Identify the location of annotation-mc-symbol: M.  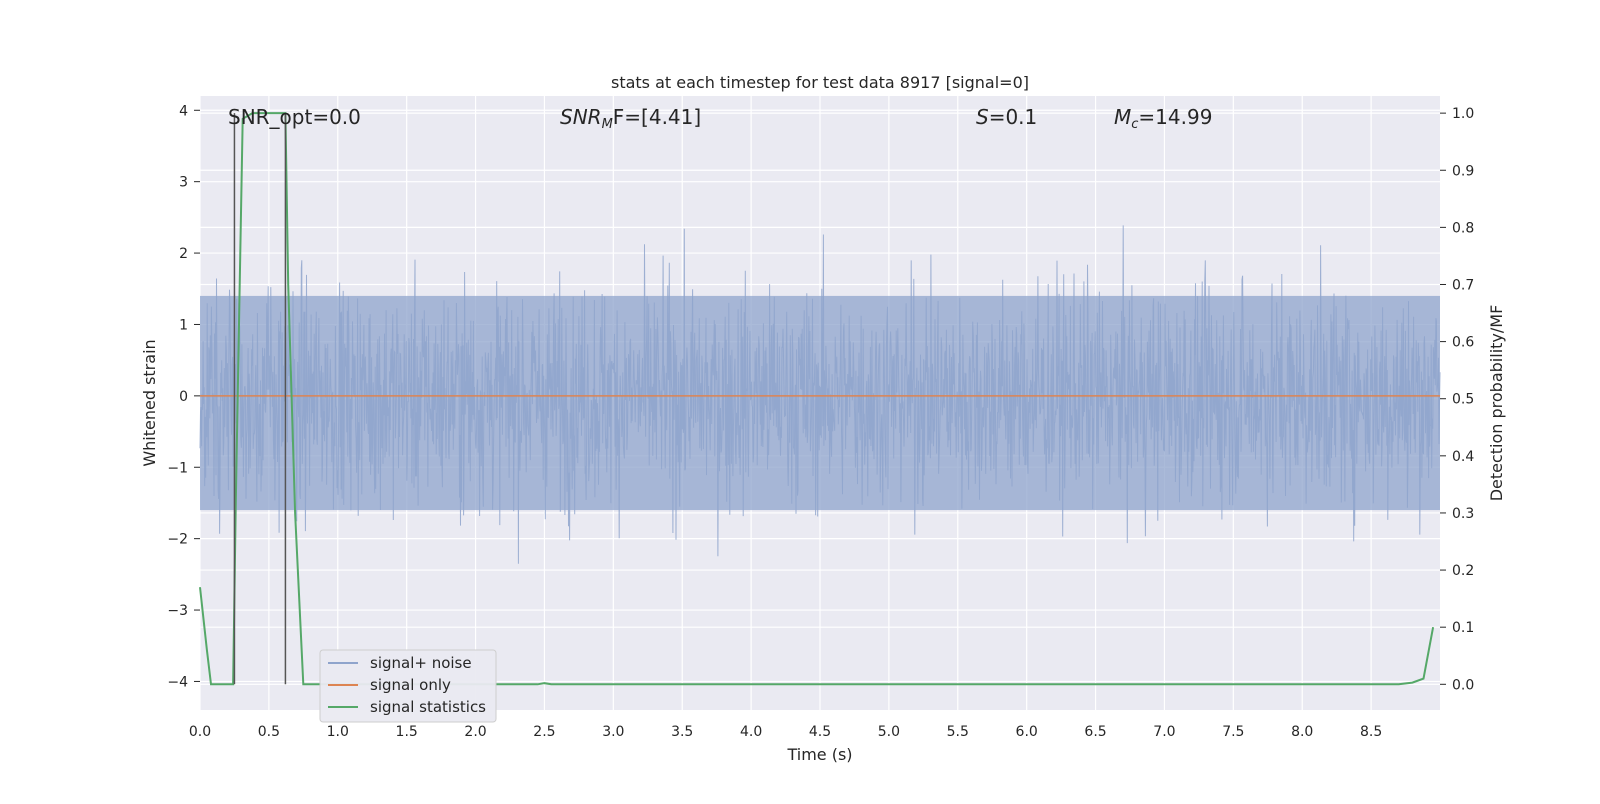
(1122, 117).